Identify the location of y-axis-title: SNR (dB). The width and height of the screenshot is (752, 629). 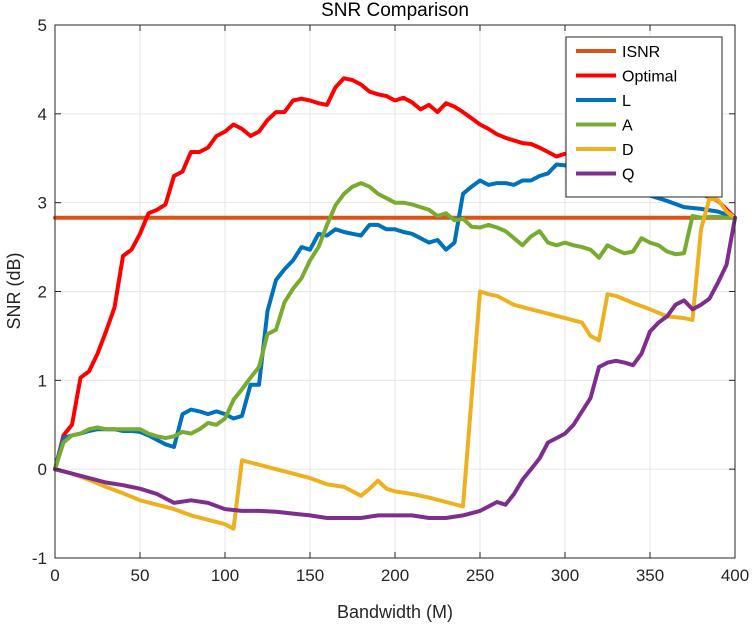
(14, 290).